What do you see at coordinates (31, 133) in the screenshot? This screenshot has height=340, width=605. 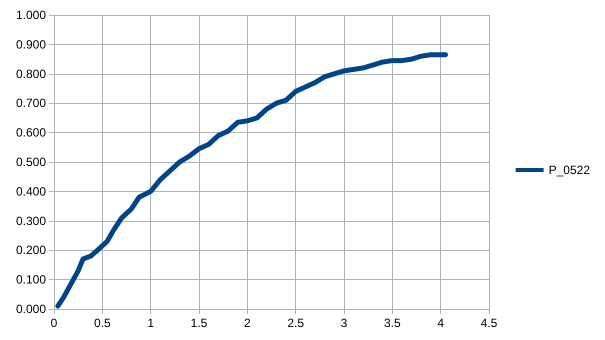 I see `y-tick-label: 0.600` at bounding box center [31, 133].